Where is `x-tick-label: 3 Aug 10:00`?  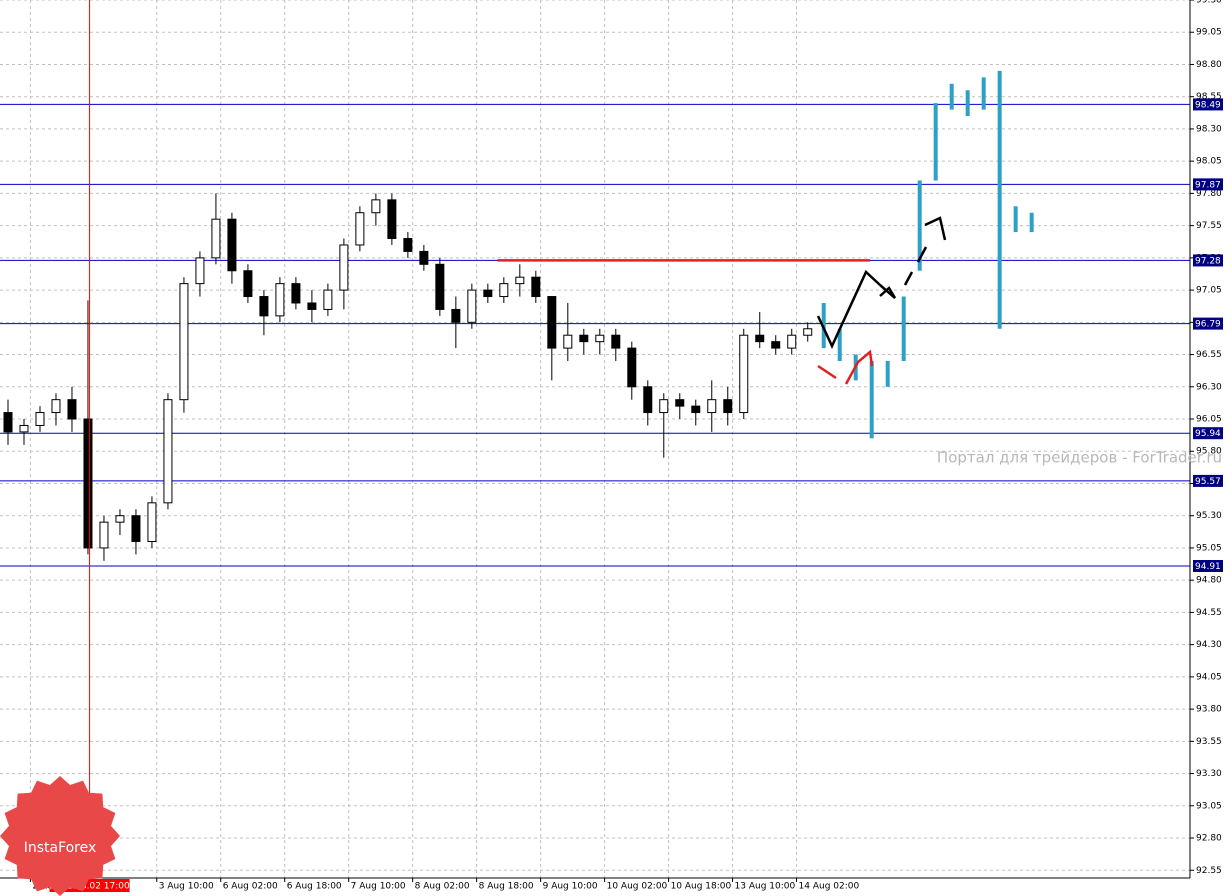
x-tick-label: 3 Aug 10:00 is located at coordinates (186, 887).